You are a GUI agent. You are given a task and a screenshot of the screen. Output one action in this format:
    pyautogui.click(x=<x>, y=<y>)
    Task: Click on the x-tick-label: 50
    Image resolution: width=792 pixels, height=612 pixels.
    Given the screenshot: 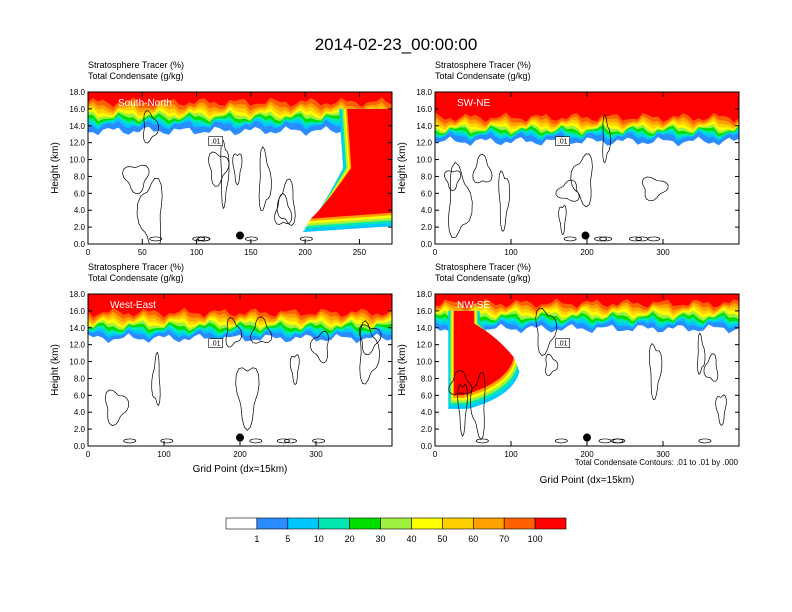 What is the action you would take?
    pyautogui.click(x=142, y=252)
    